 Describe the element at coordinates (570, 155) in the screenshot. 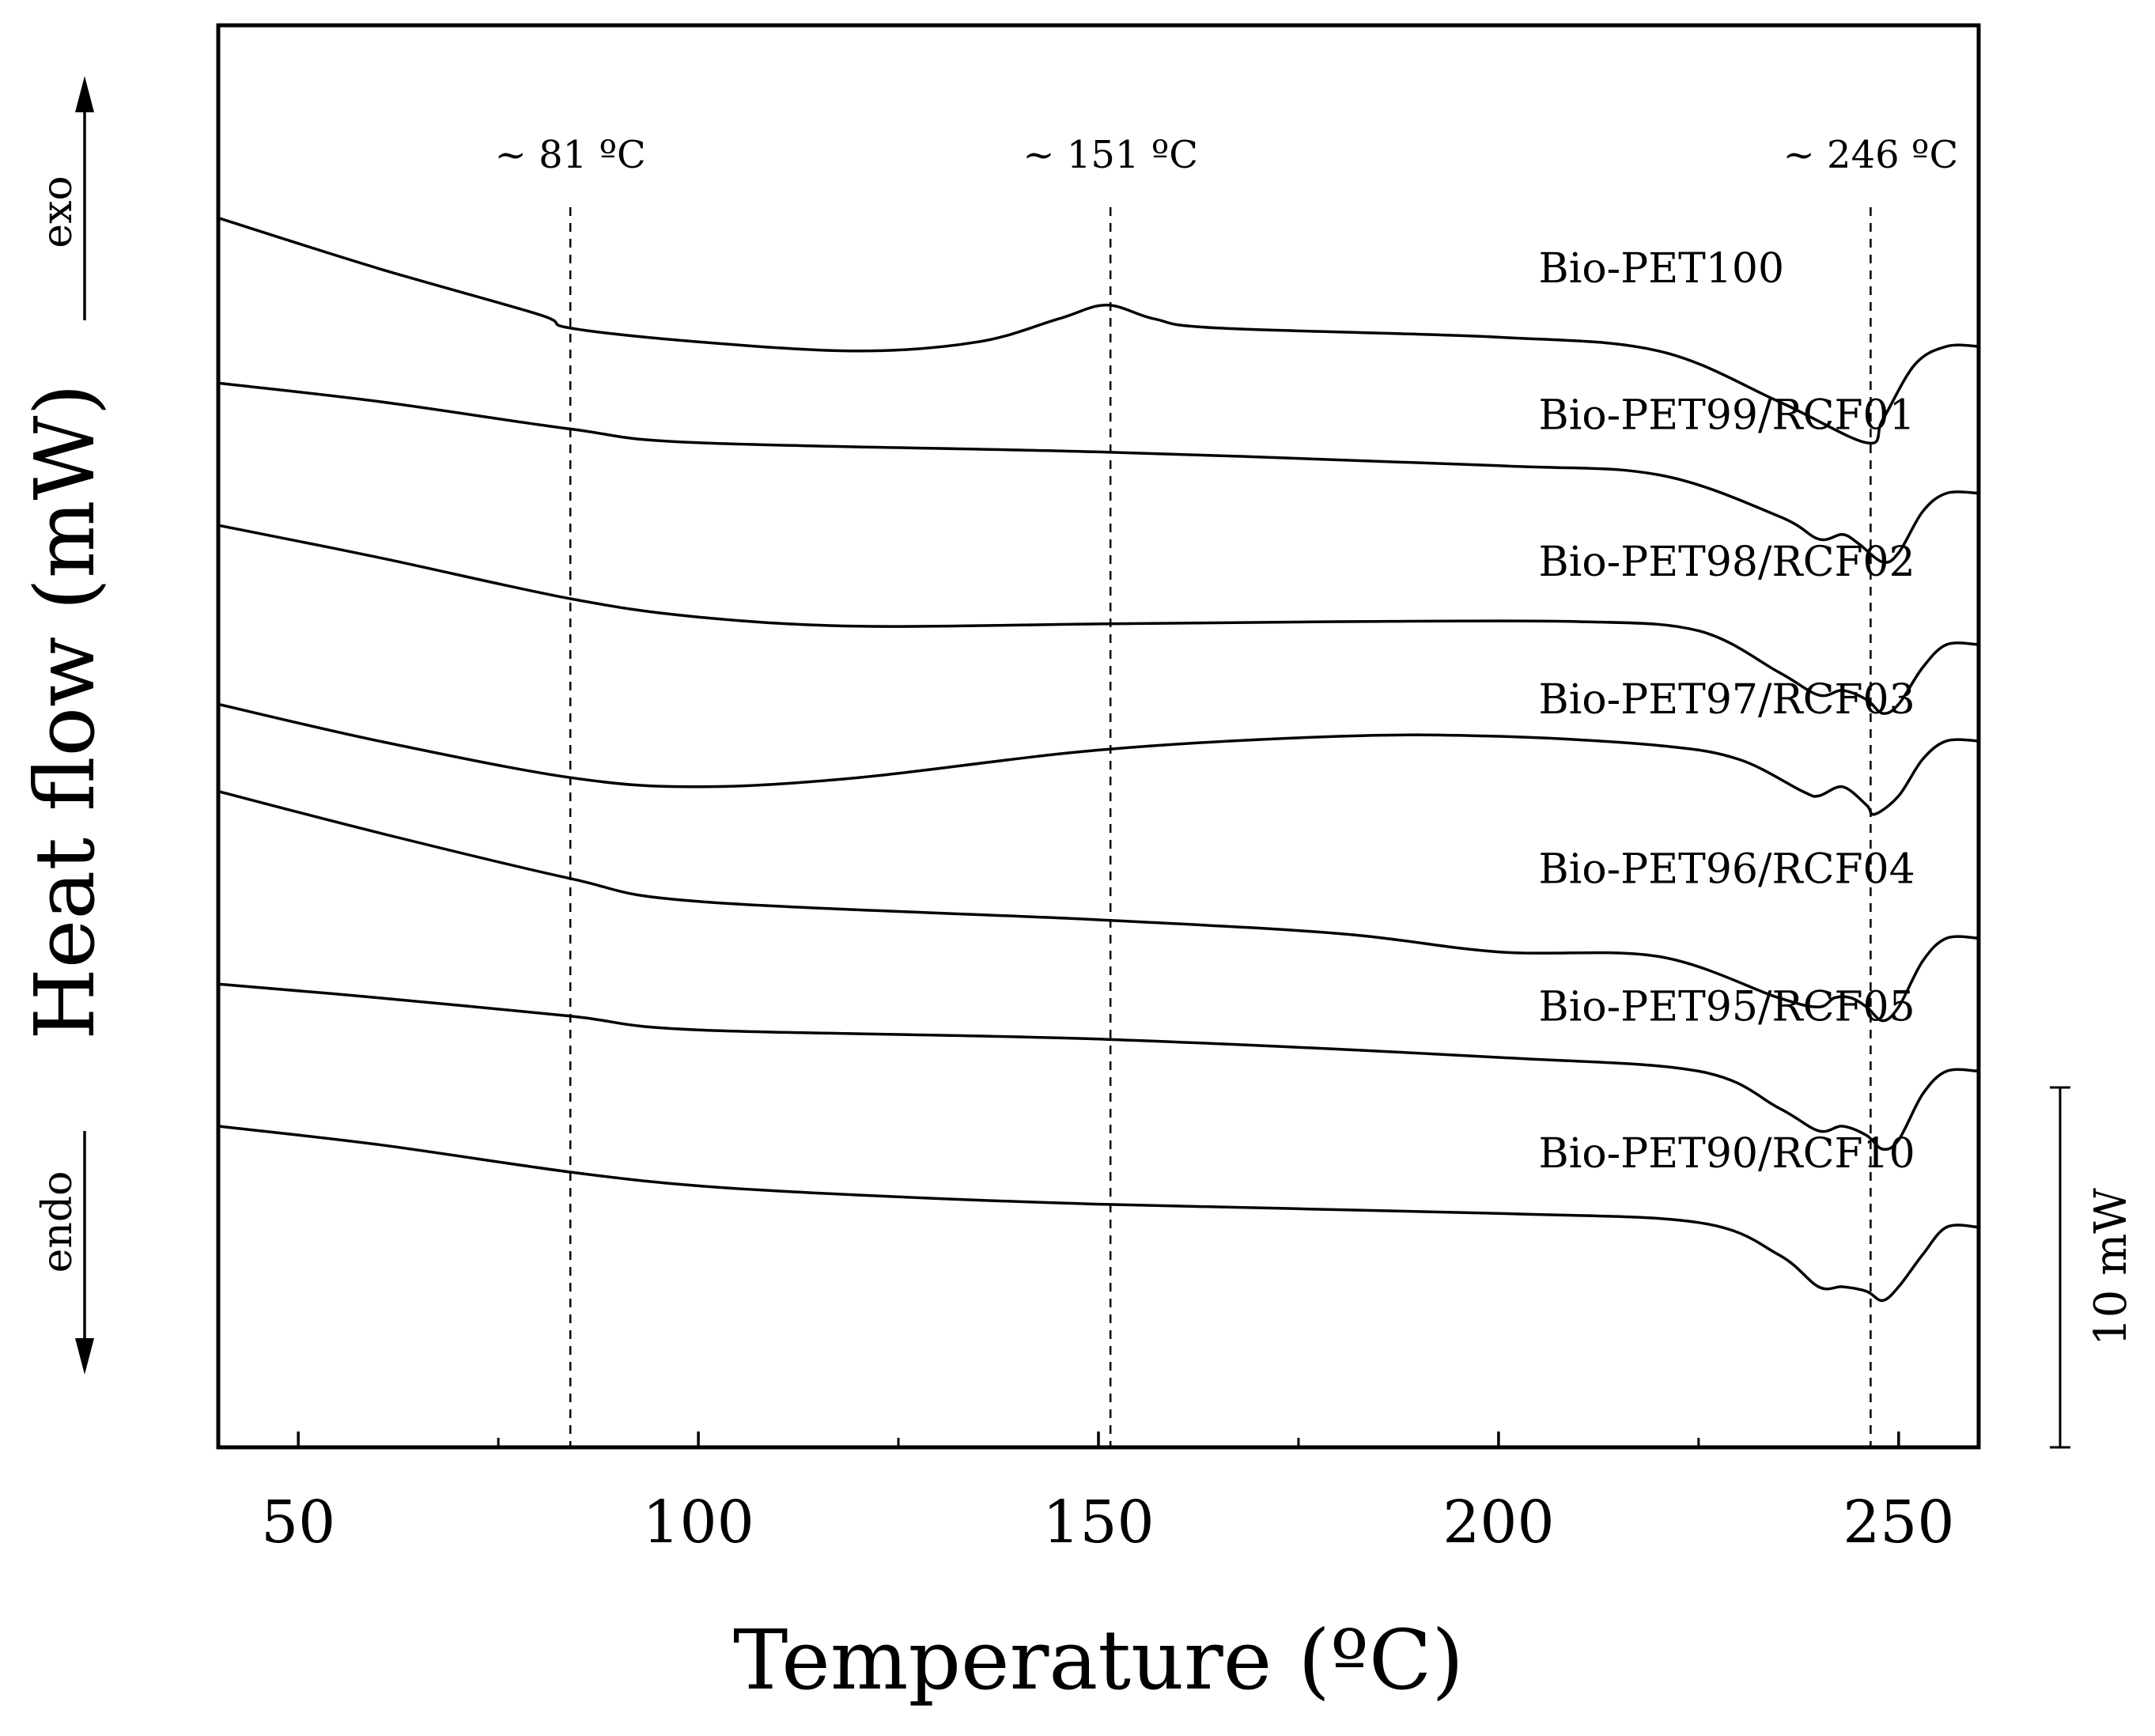

I see `marker-label: ~ 81 ºC` at that location.